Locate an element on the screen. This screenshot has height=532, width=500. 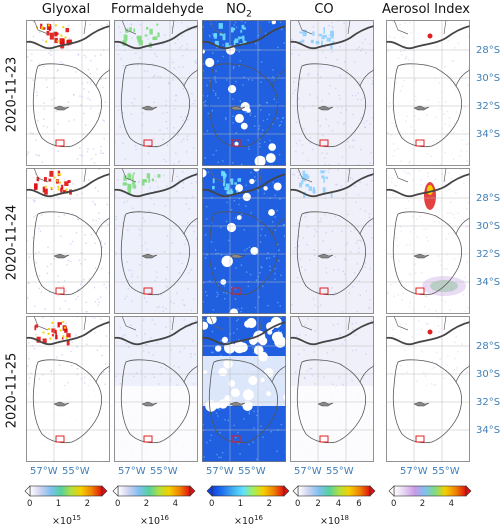
map-panel-no2-row2 is located at coordinates (244, 241).